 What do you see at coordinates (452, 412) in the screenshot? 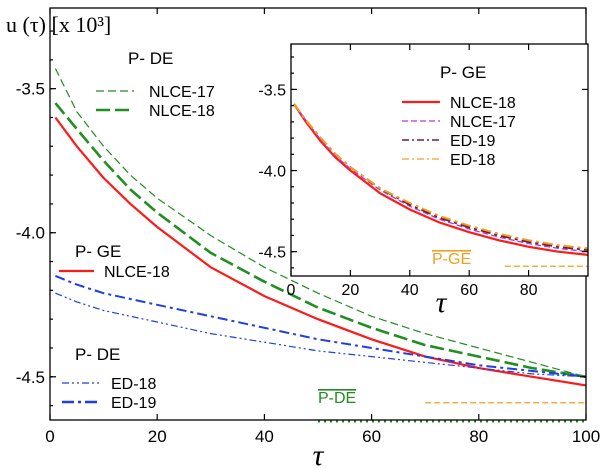
I see `main-reference-lines` at bounding box center [452, 412].